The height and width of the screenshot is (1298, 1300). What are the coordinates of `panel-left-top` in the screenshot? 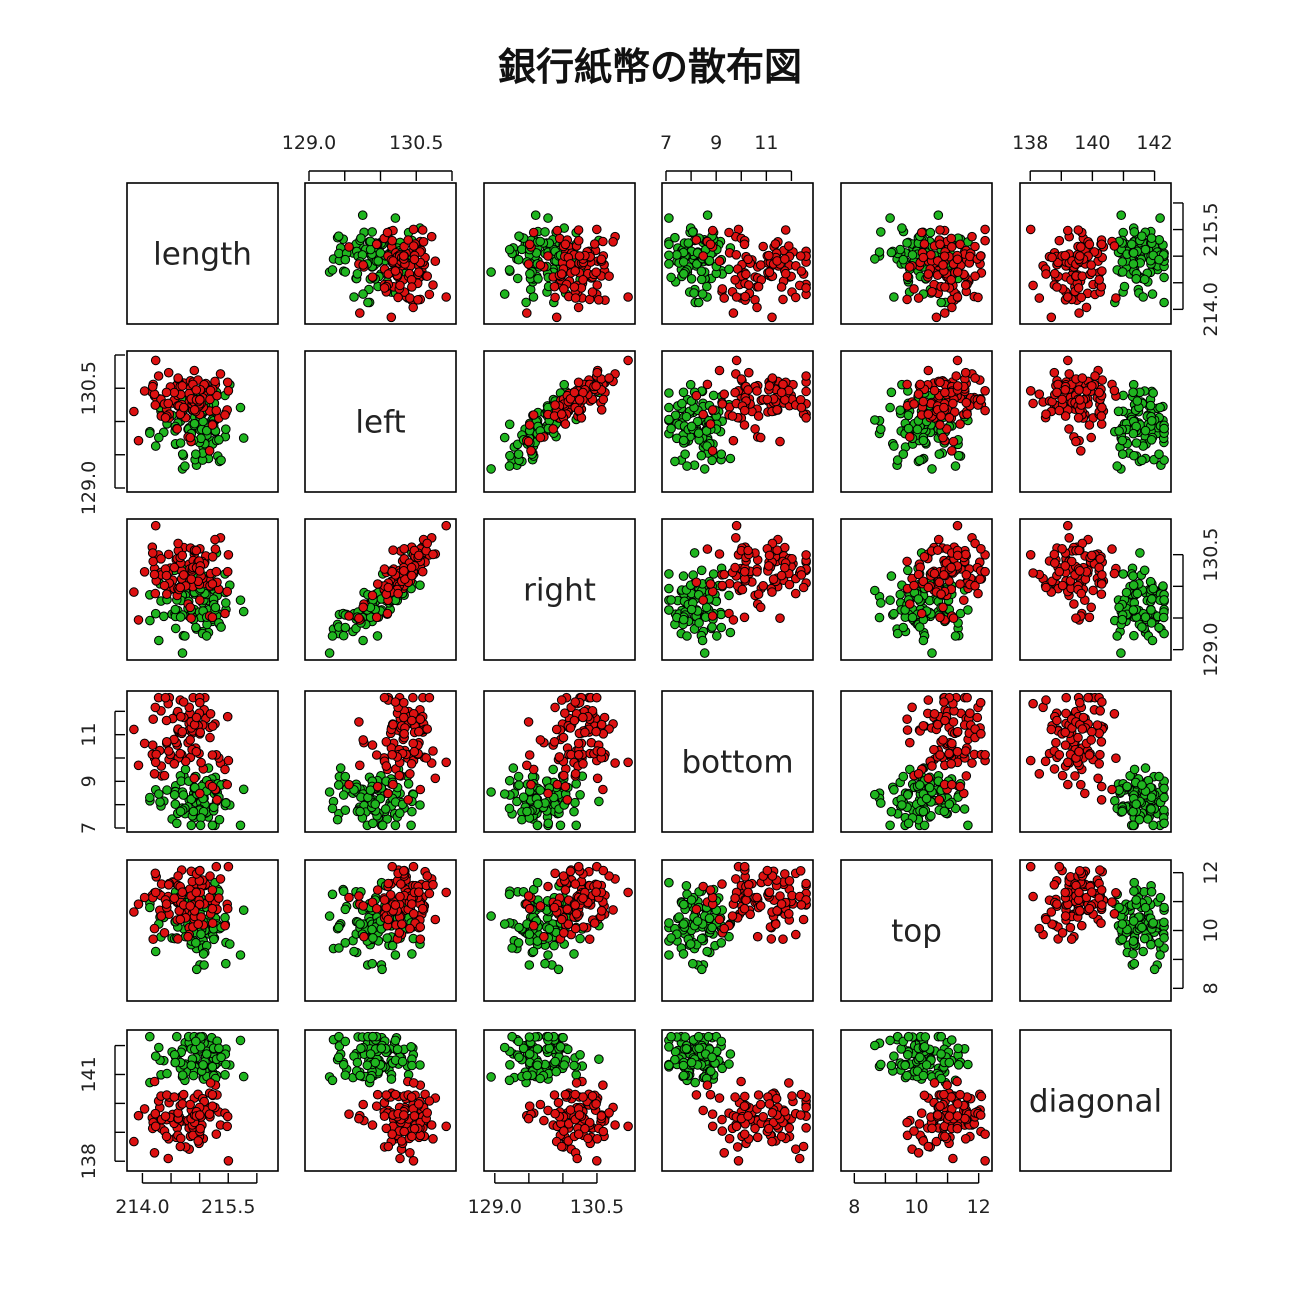 It's located at (916, 421).